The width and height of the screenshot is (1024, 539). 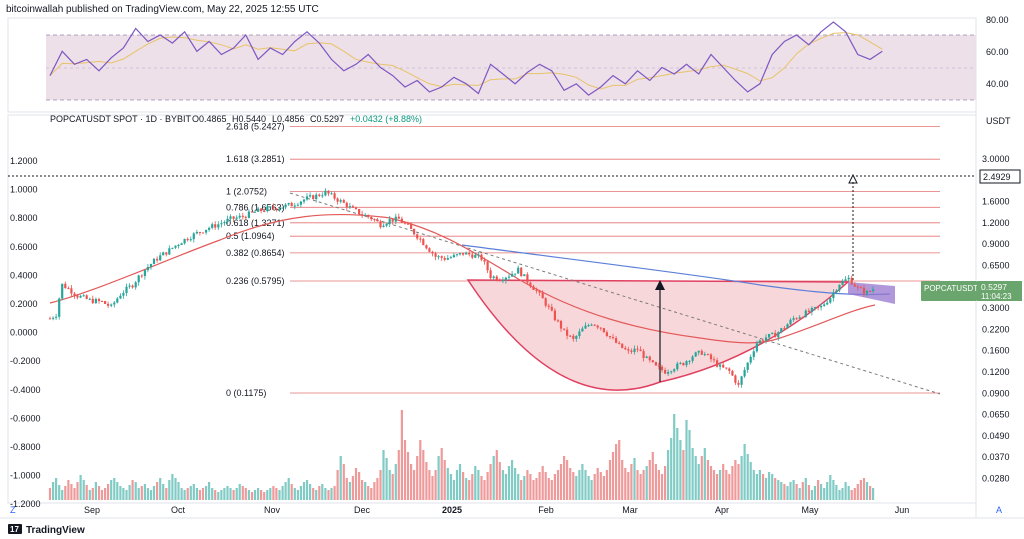 What do you see at coordinates (249, 119) in the screenshot?
I see `ohlc-high: H0.5440` at bounding box center [249, 119].